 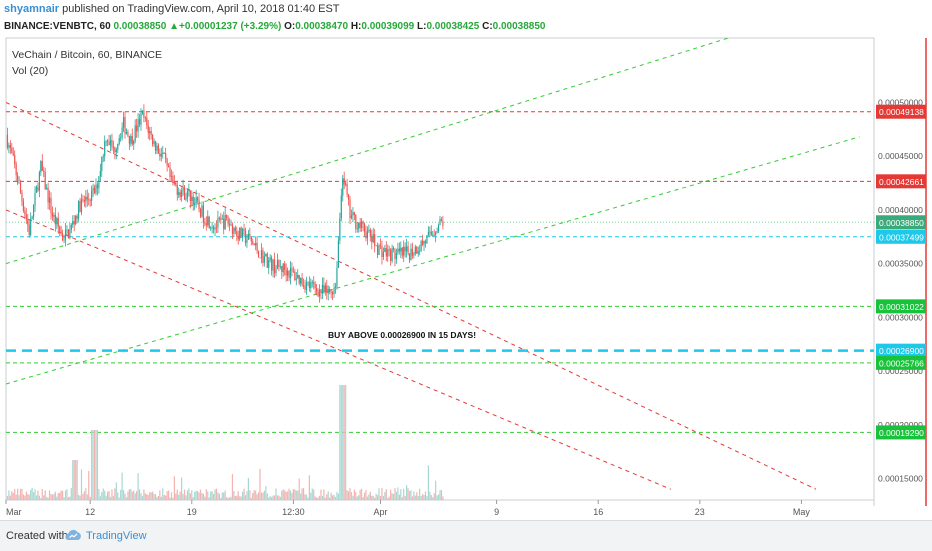 I want to click on tradingview-link: TradingView, so click(x=116, y=536).